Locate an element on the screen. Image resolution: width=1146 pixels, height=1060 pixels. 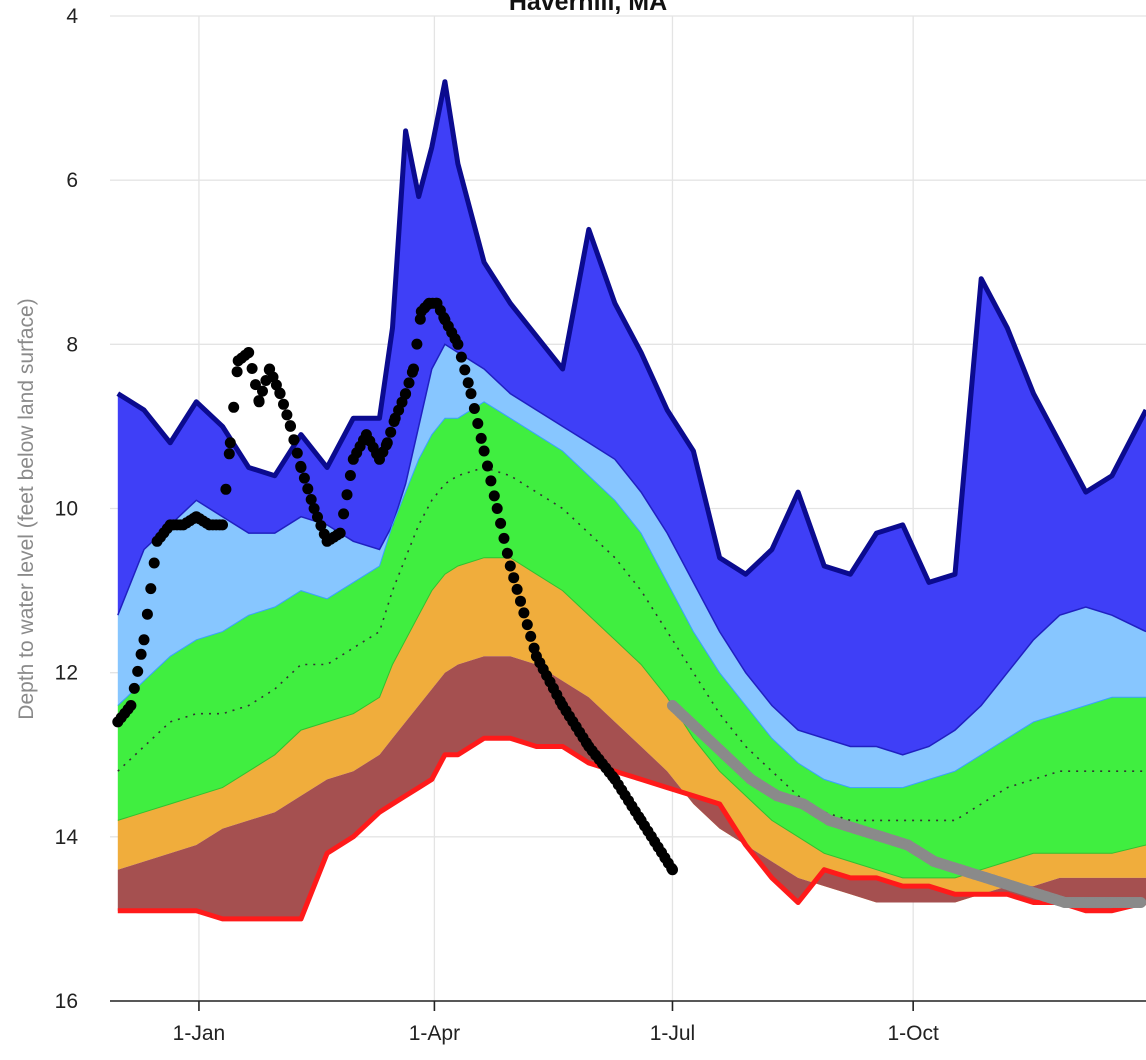
y-tick-label: 12 is located at coordinates (66, 673).